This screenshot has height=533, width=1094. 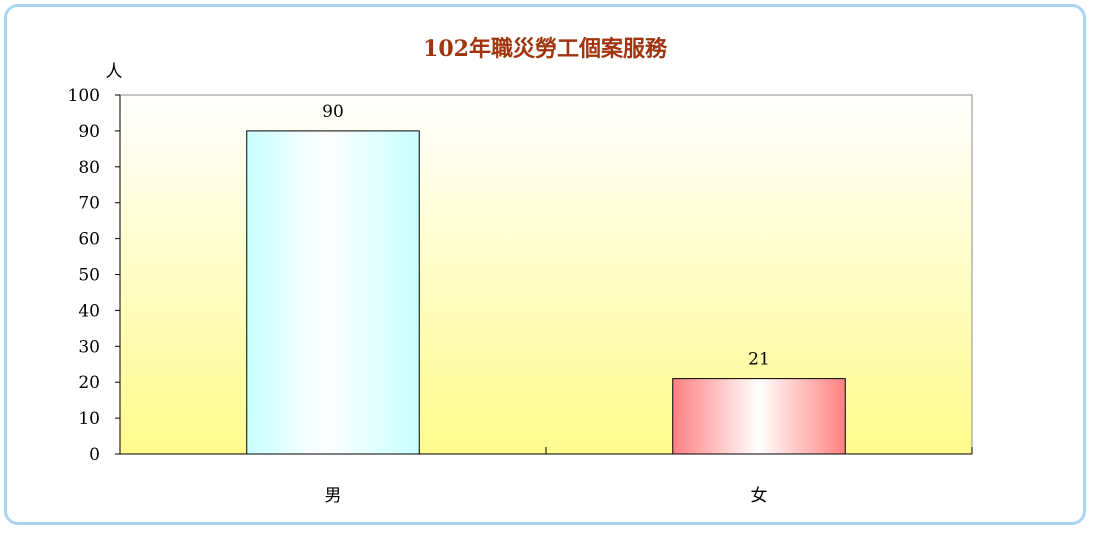 I want to click on x-category-label: 女, so click(x=759, y=496).